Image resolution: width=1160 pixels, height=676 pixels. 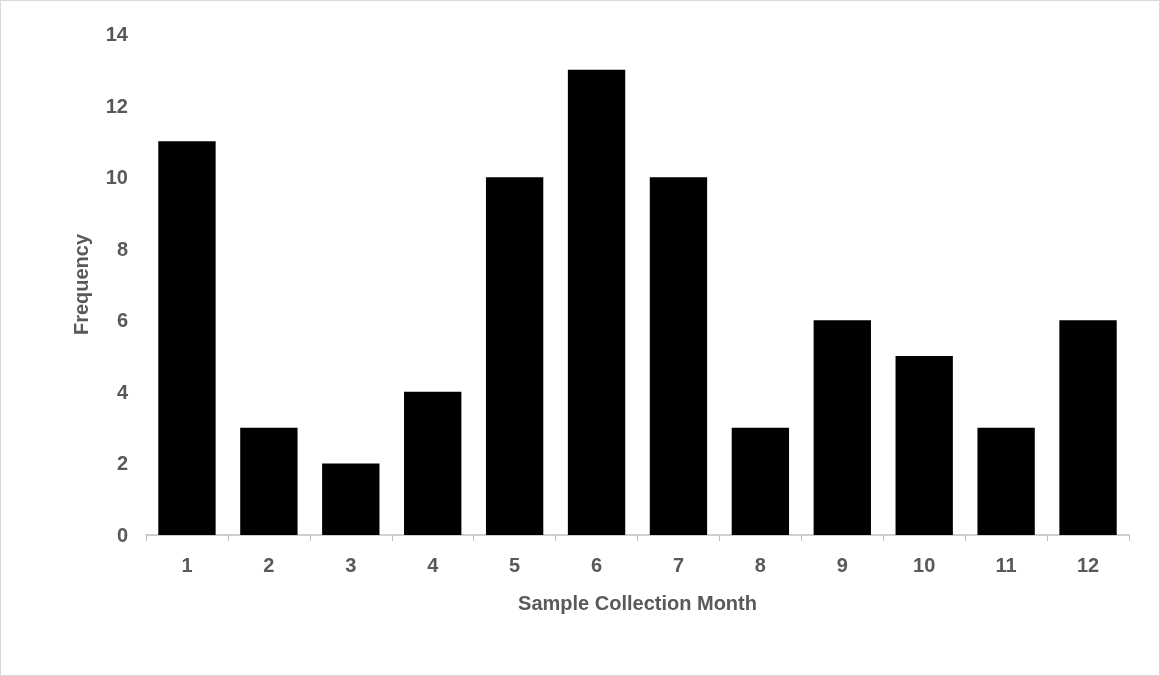 What do you see at coordinates (637, 603) in the screenshot?
I see `x-axis-title: Sample Collection Month` at bounding box center [637, 603].